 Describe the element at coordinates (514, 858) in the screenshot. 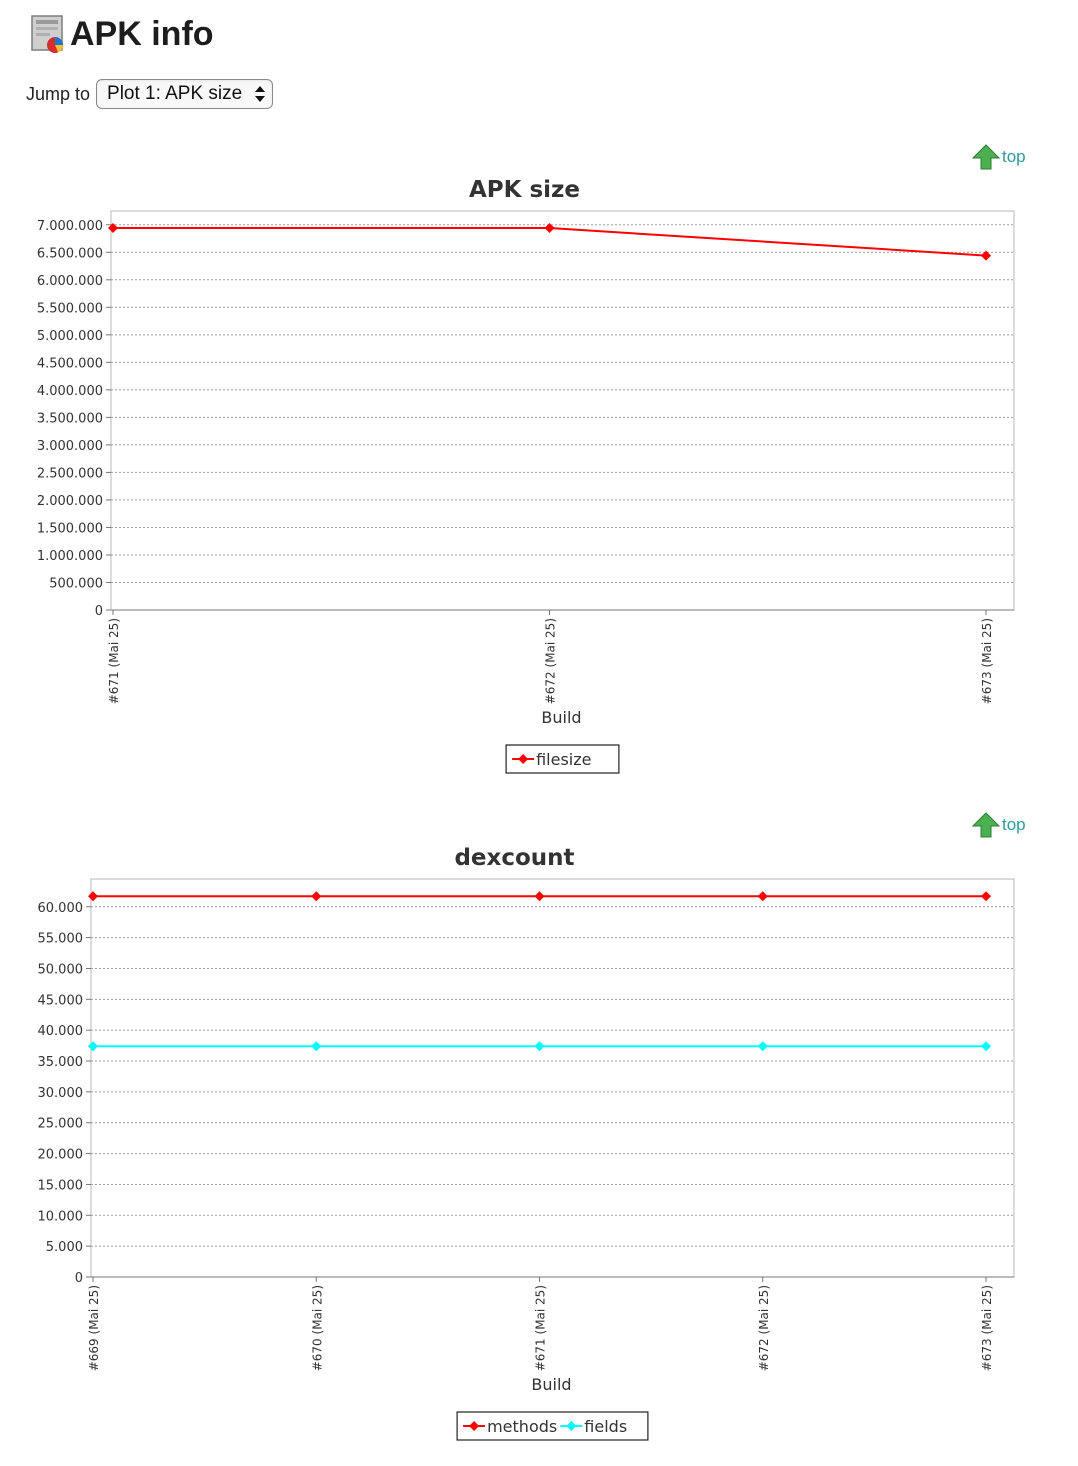

I see `chart-title: dexcount` at that location.